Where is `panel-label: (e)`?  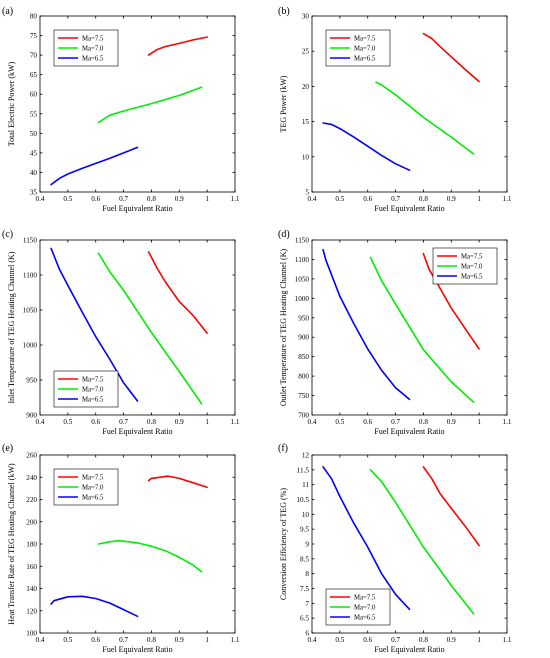
panel-label: (e) is located at coordinates (7, 448).